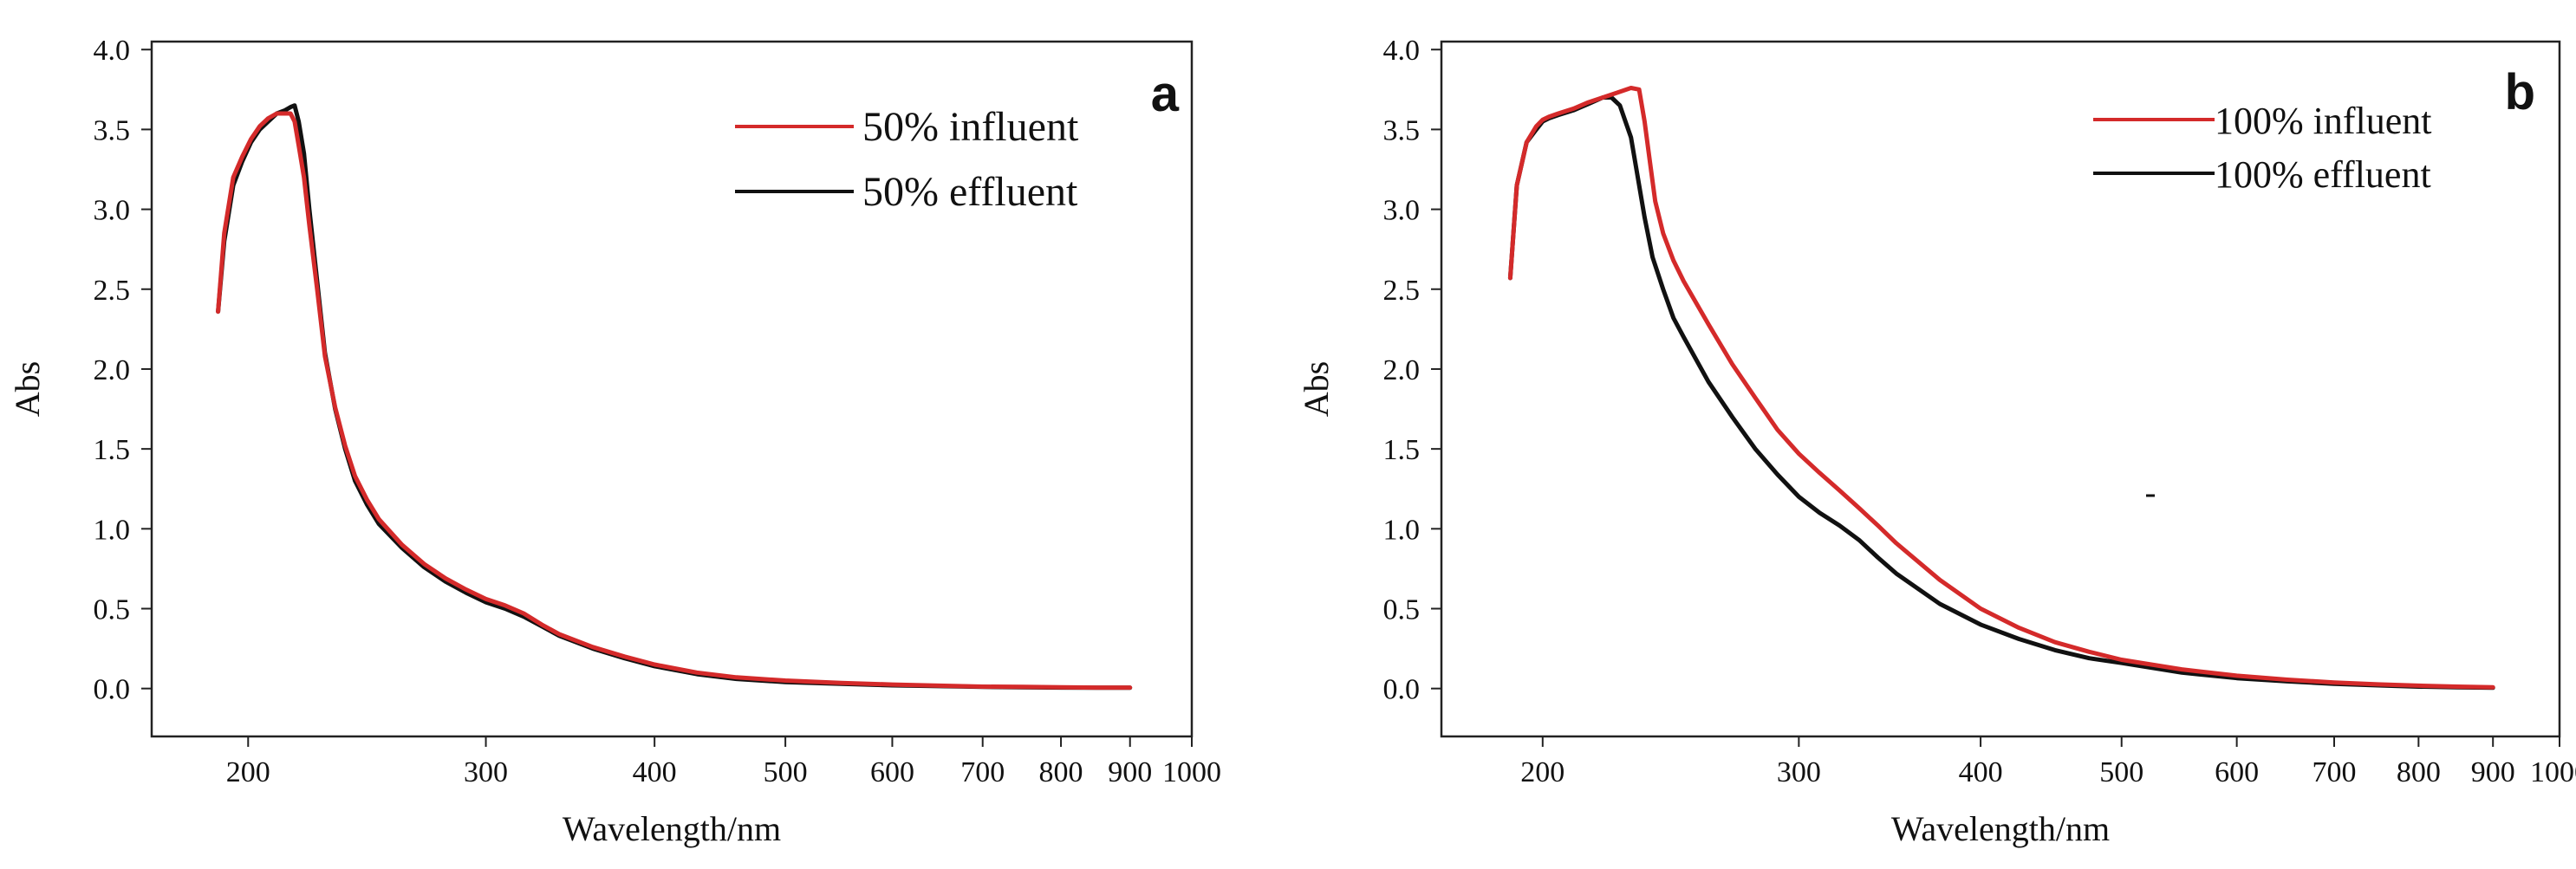 The image size is (2576, 869). What do you see at coordinates (112, 690) in the screenshot?
I see `panel-a-y-tick-label-0.0: 0.0` at bounding box center [112, 690].